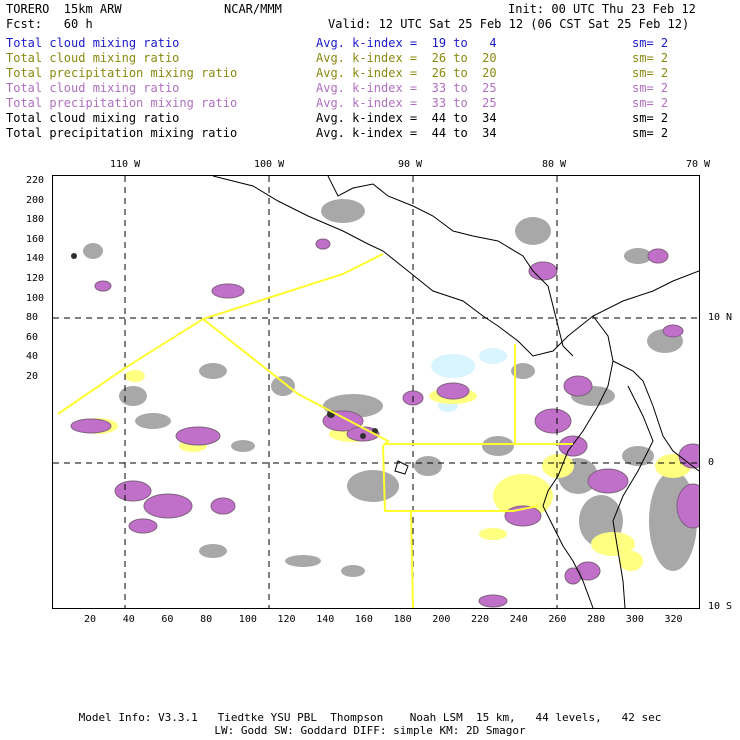 This screenshot has height=740, width=740. I want to click on forecast-hour: Fcst: 60 h, so click(49, 24).